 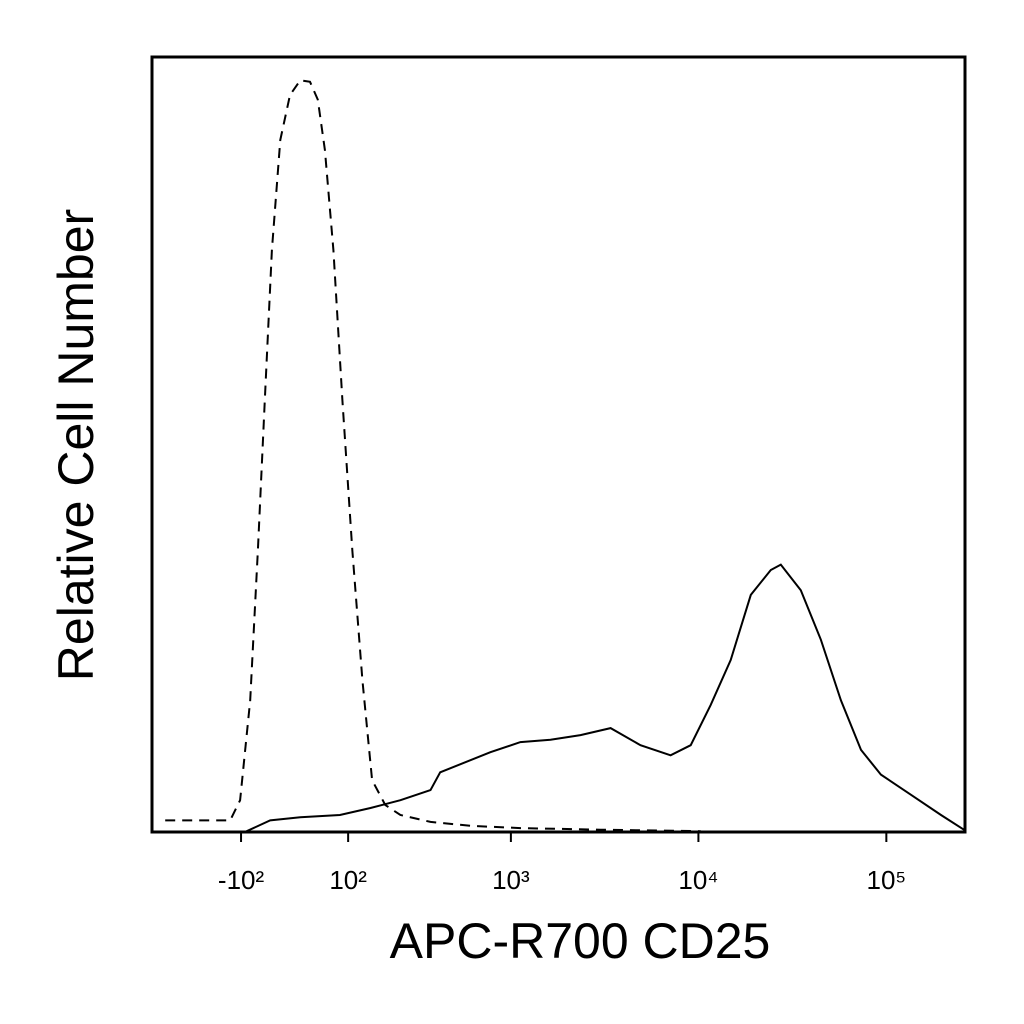 What do you see at coordinates (580, 941) in the screenshot?
I see `x-axis-label: APC-R700 CD25` at bounding box center [580, 941].